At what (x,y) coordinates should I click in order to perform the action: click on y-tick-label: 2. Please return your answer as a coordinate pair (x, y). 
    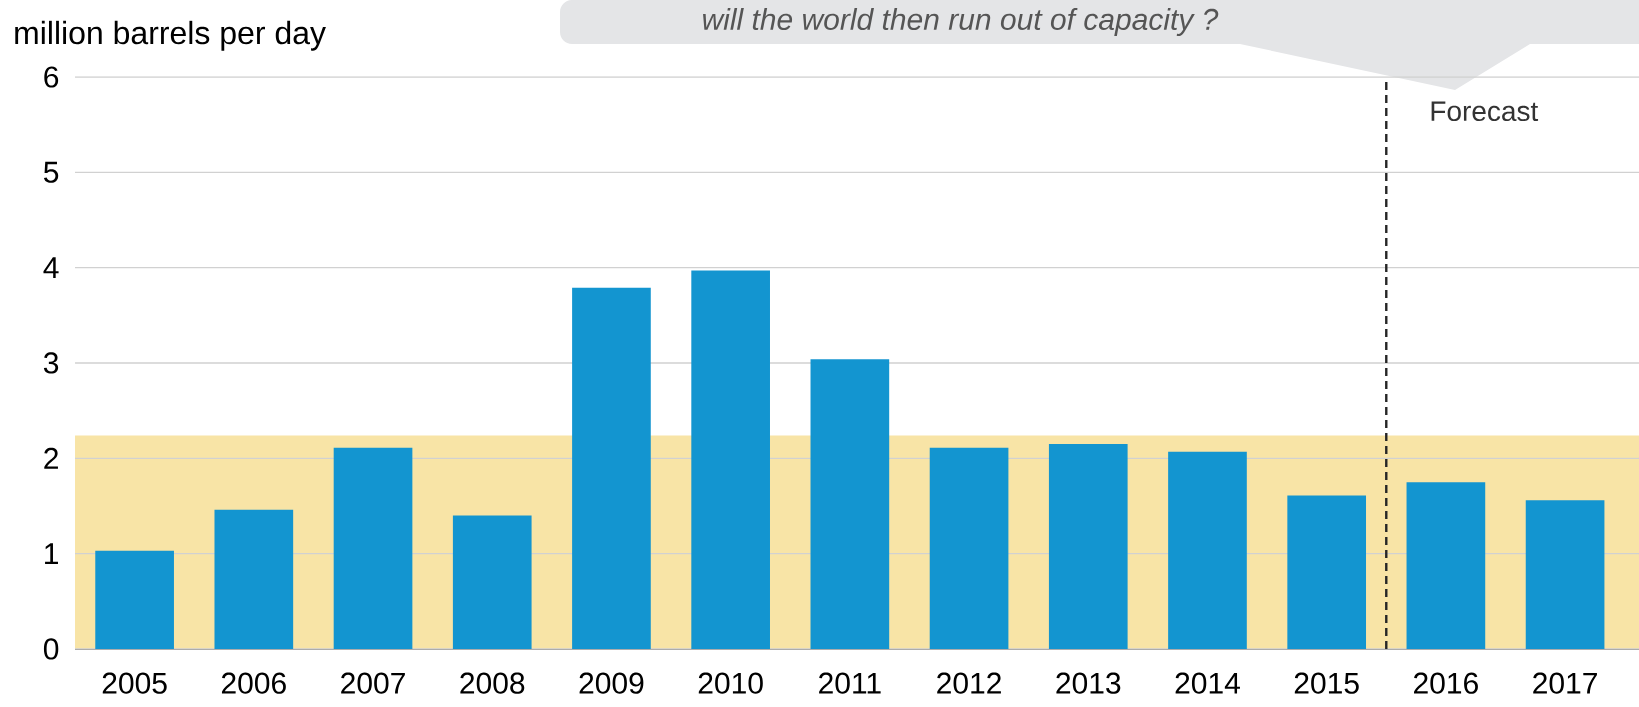
    Looking at the image, I should click on (51, 458).